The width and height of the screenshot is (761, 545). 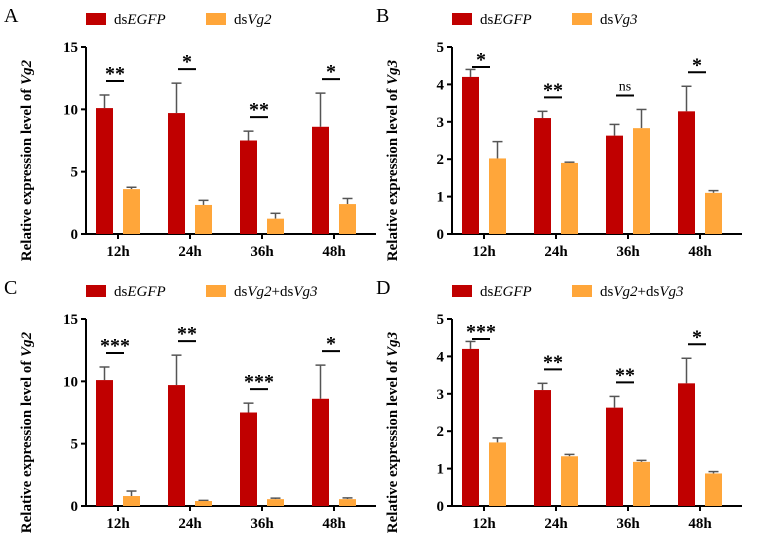 I want to click on bar-vg2-48h, so click(x=347, y=219).